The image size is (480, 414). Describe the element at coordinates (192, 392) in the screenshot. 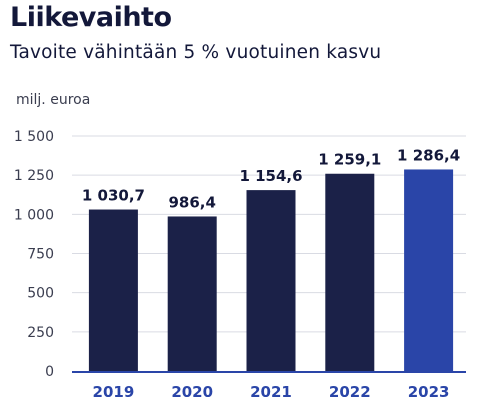

I see `x-tick-label: 2020` at that location.